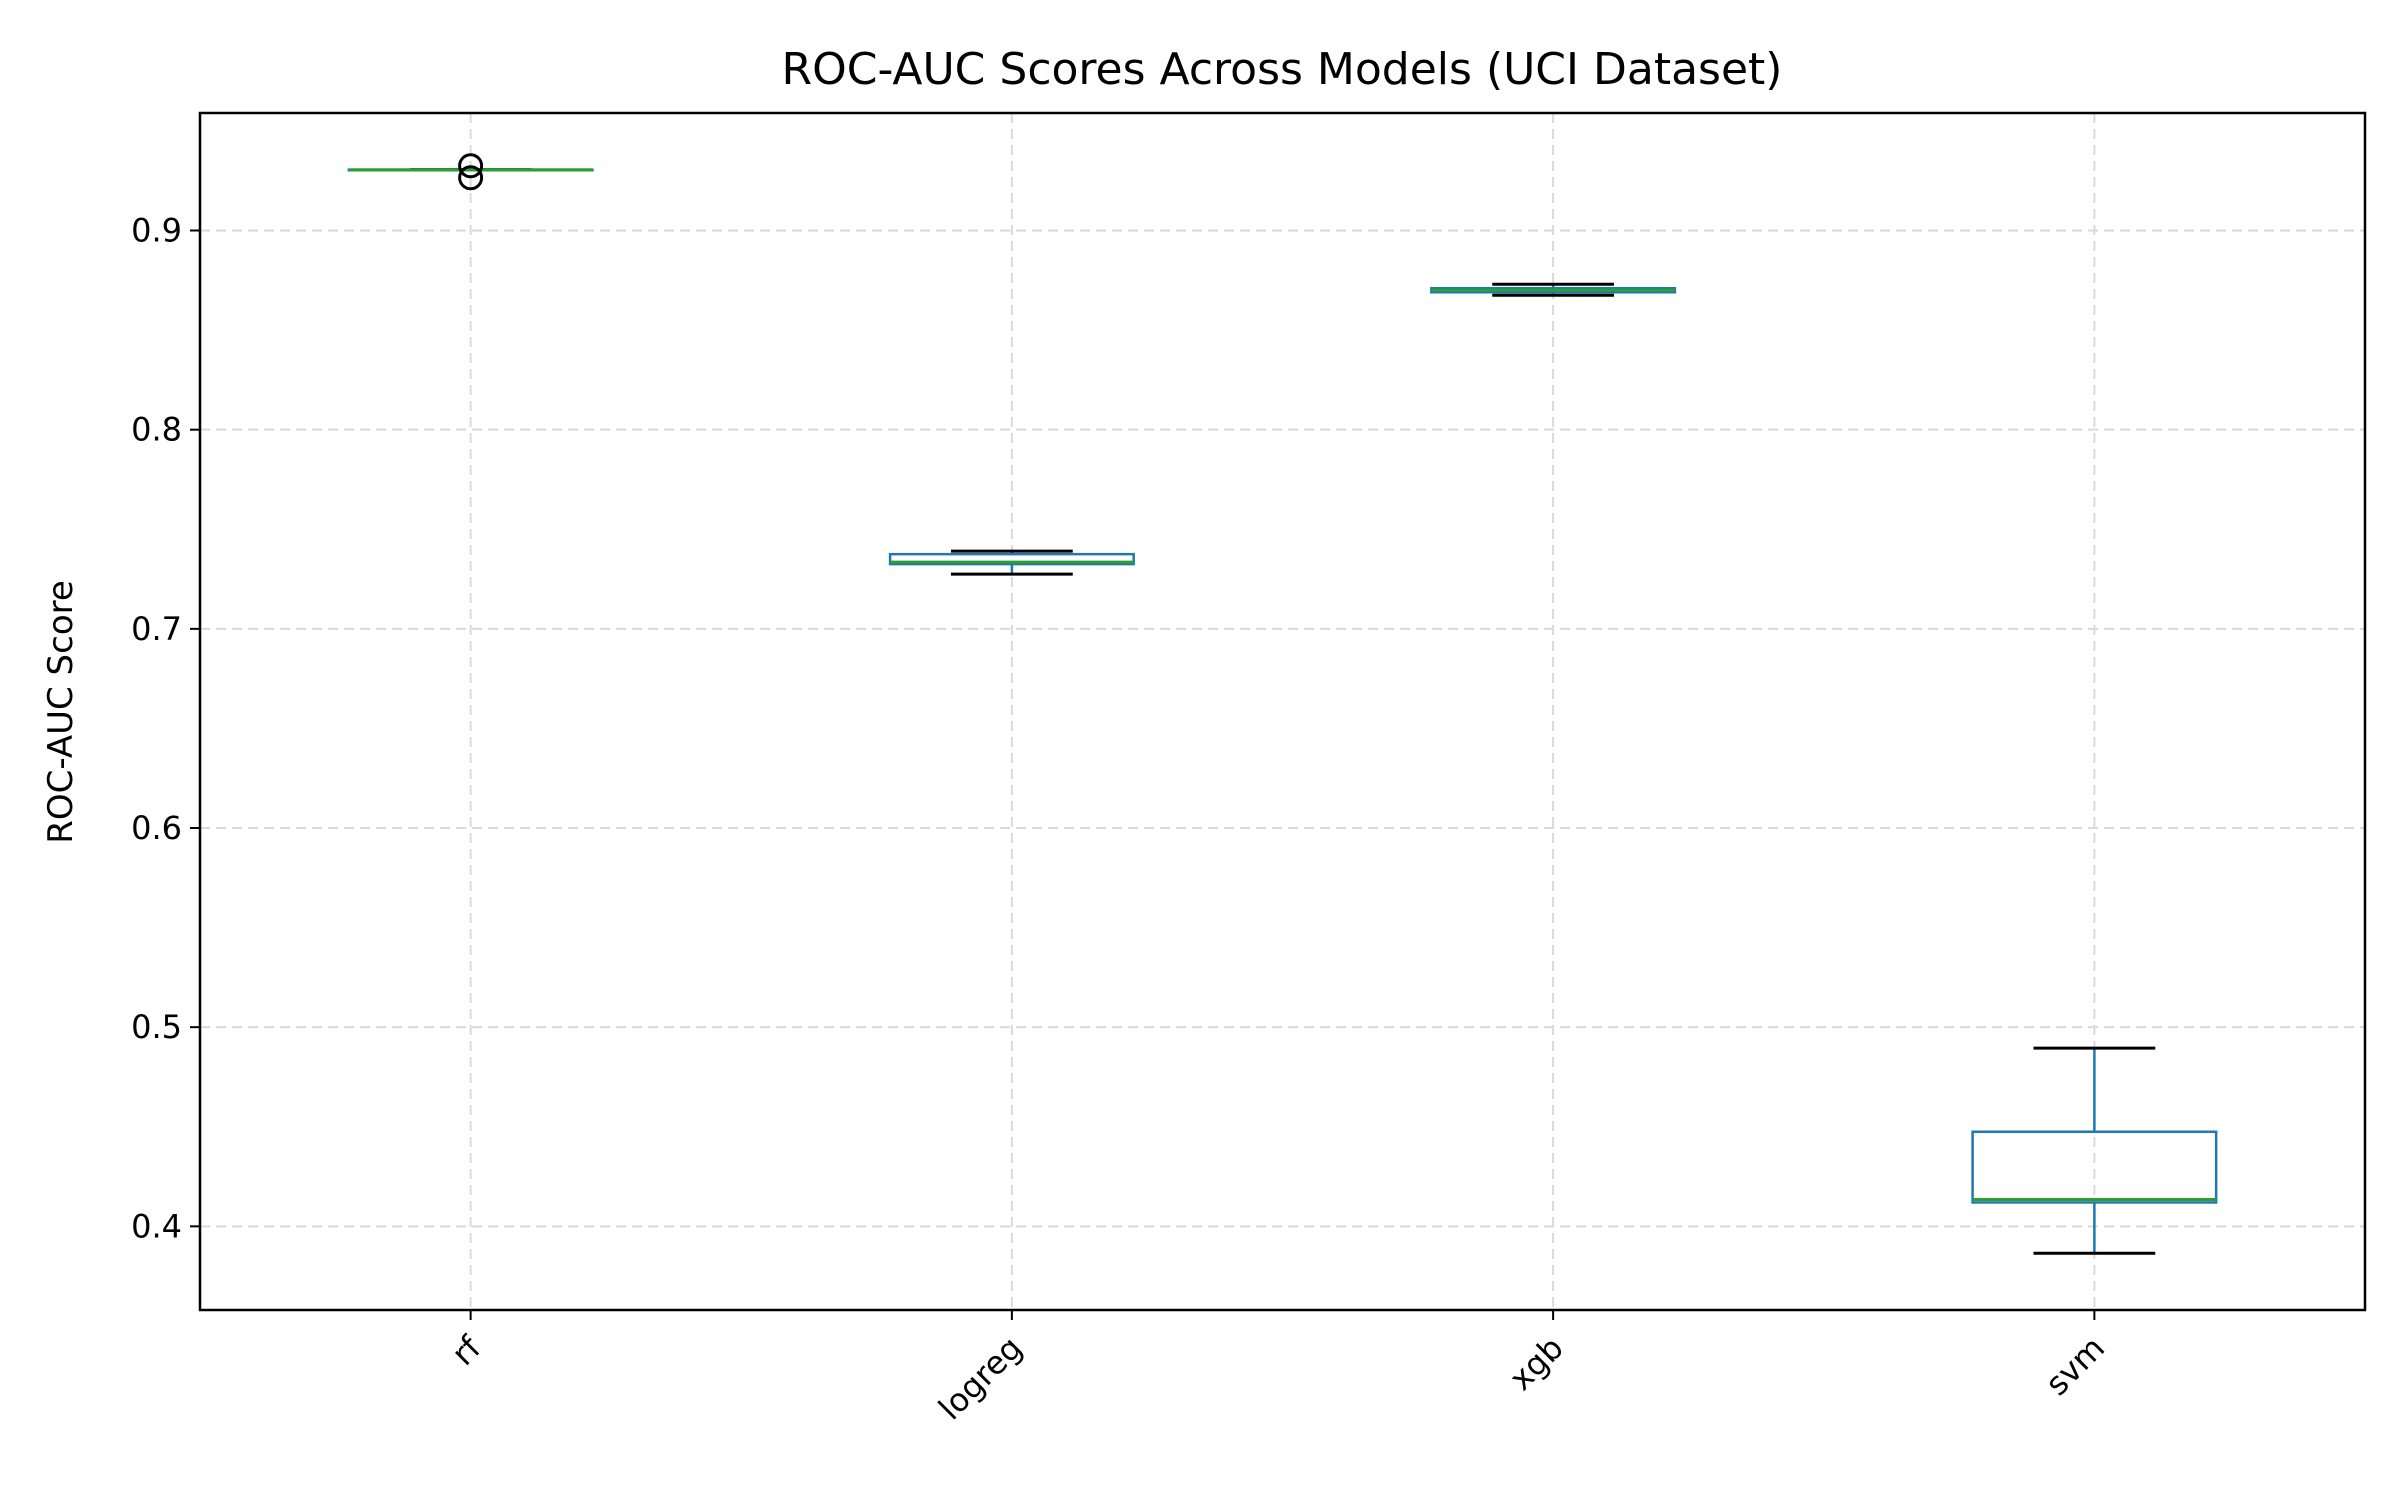 Image resolution: width=2400 pixels, height=1500 pixels. I want to click on y-tick-label: 0.5, so click(156, 1027).